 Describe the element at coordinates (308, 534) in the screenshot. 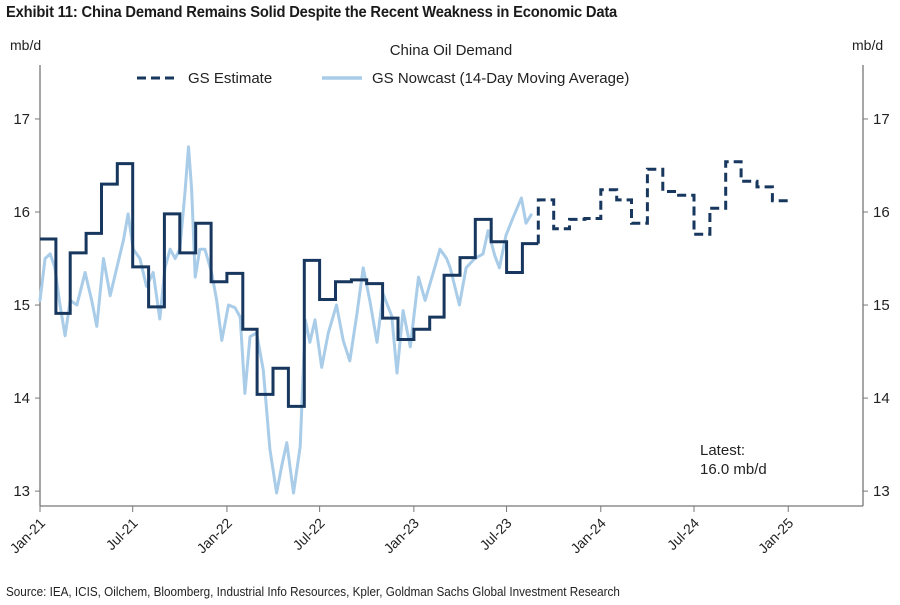

I see `x-tick-label: Jul-22` at that location.